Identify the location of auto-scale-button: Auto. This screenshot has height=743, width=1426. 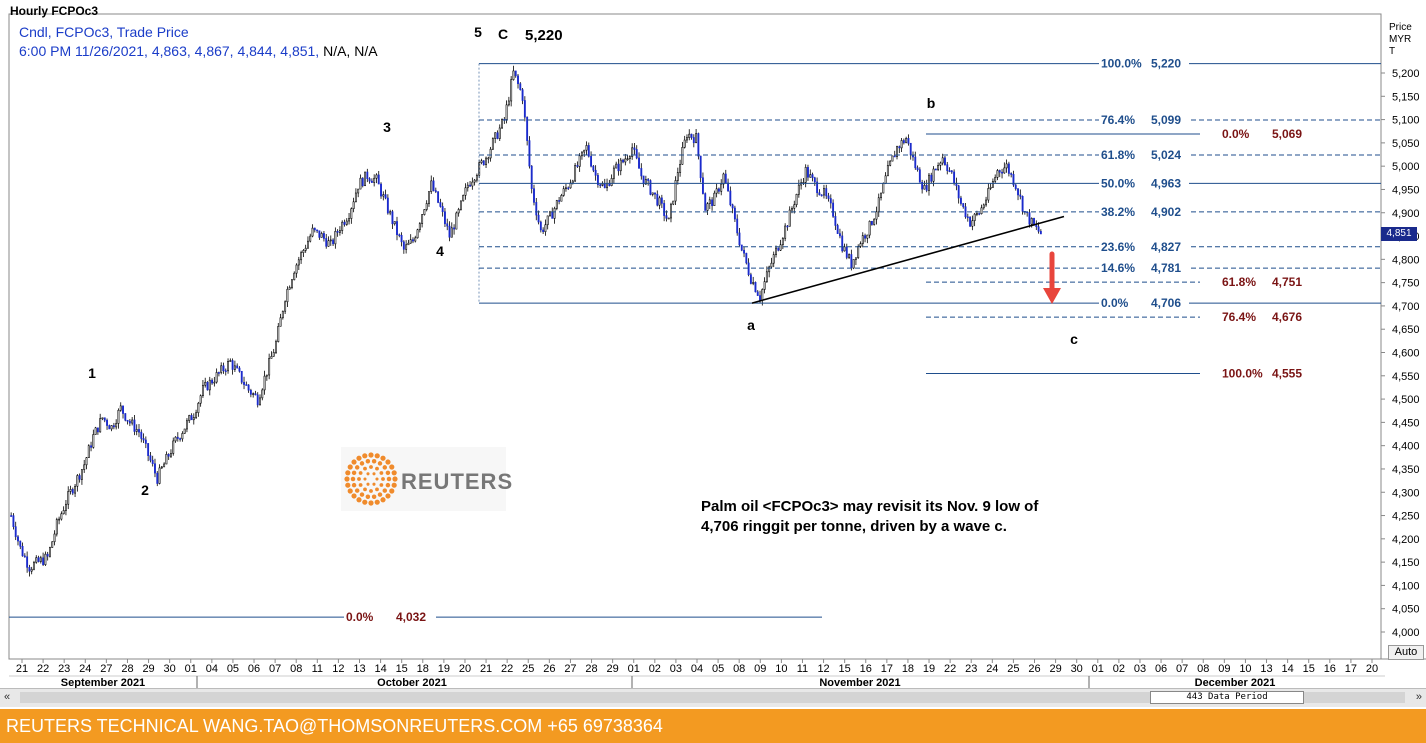
(1406, 652).